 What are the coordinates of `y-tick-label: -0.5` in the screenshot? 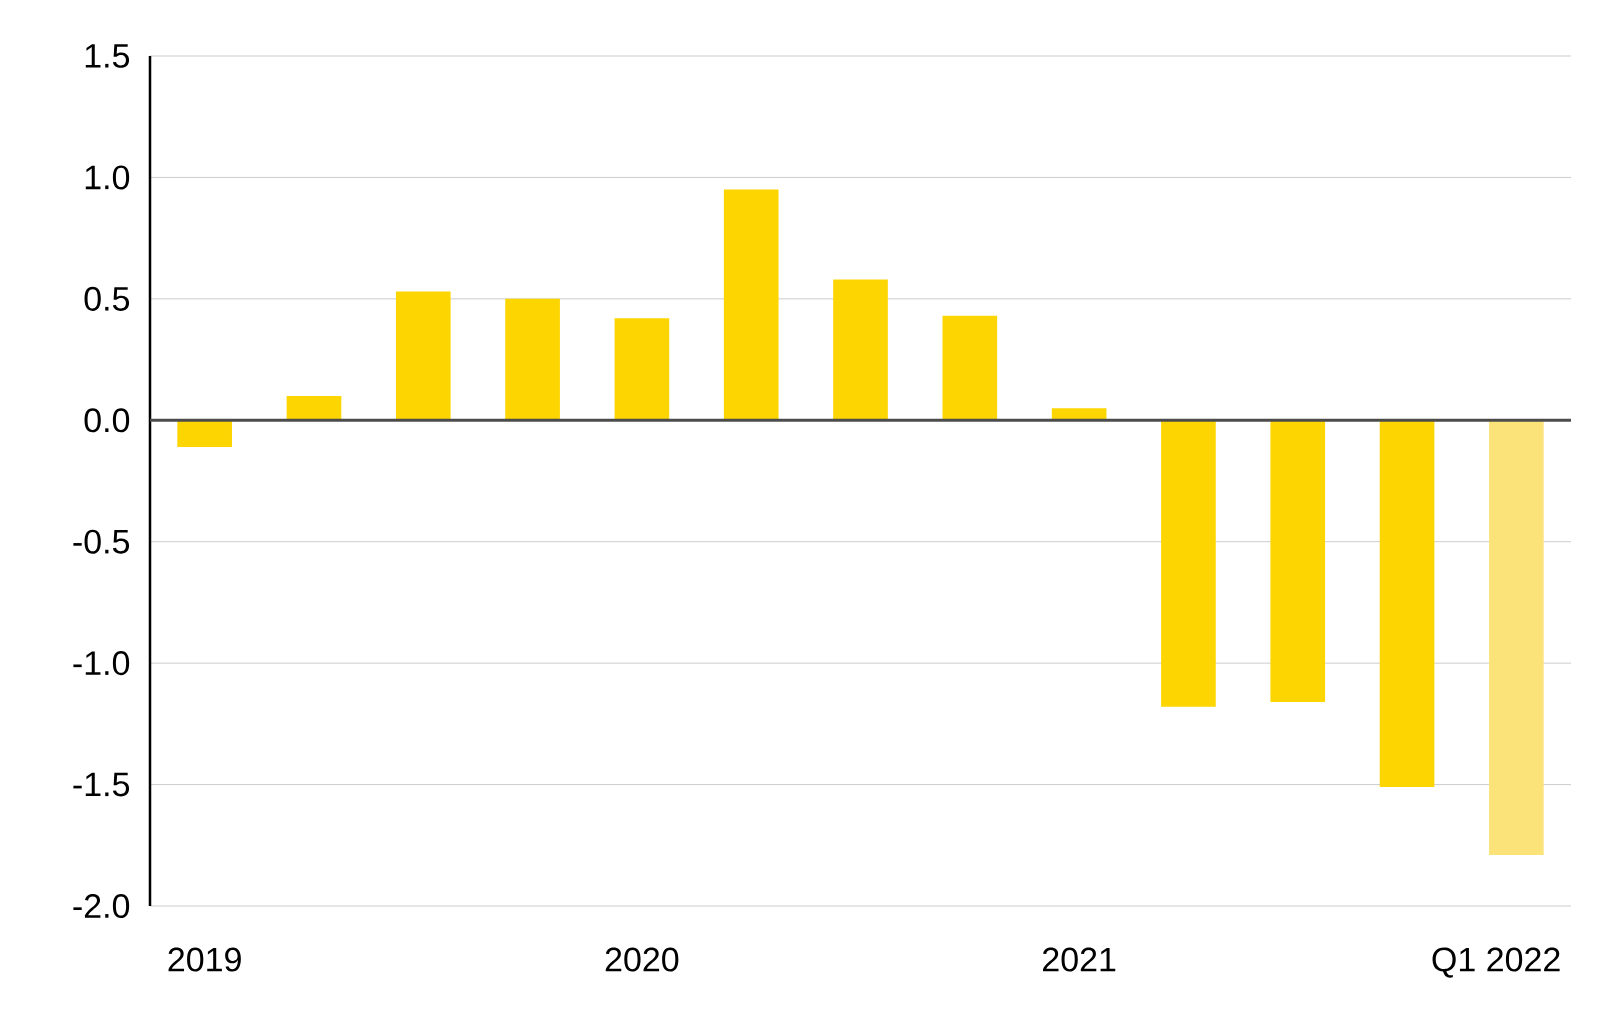 It's located at (101, 541).